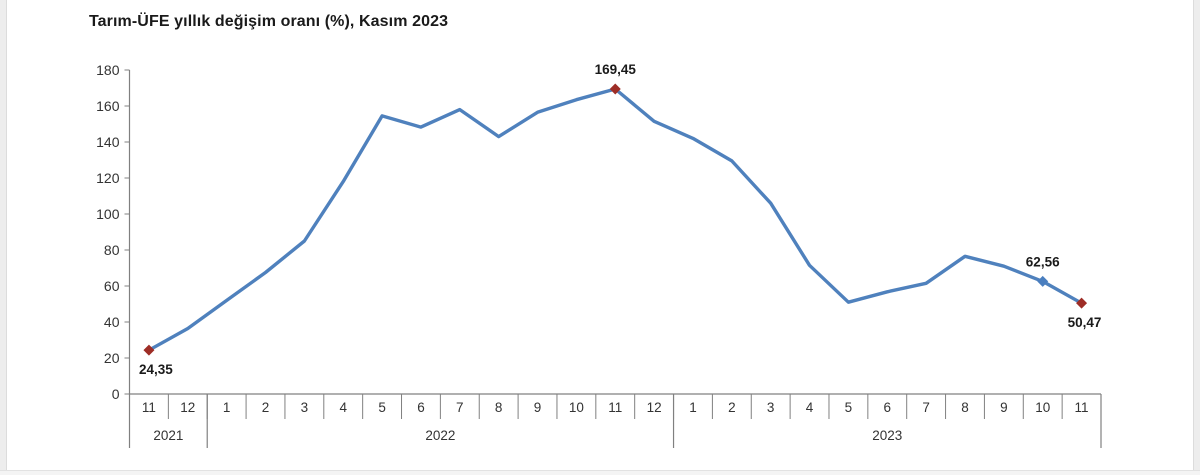 The width and height of the screenshot is (1200, 475). What do you see at coordinates (616, 69) in the screenshot?
I see `data-label: 169,45` at bounding box center [616, 69].